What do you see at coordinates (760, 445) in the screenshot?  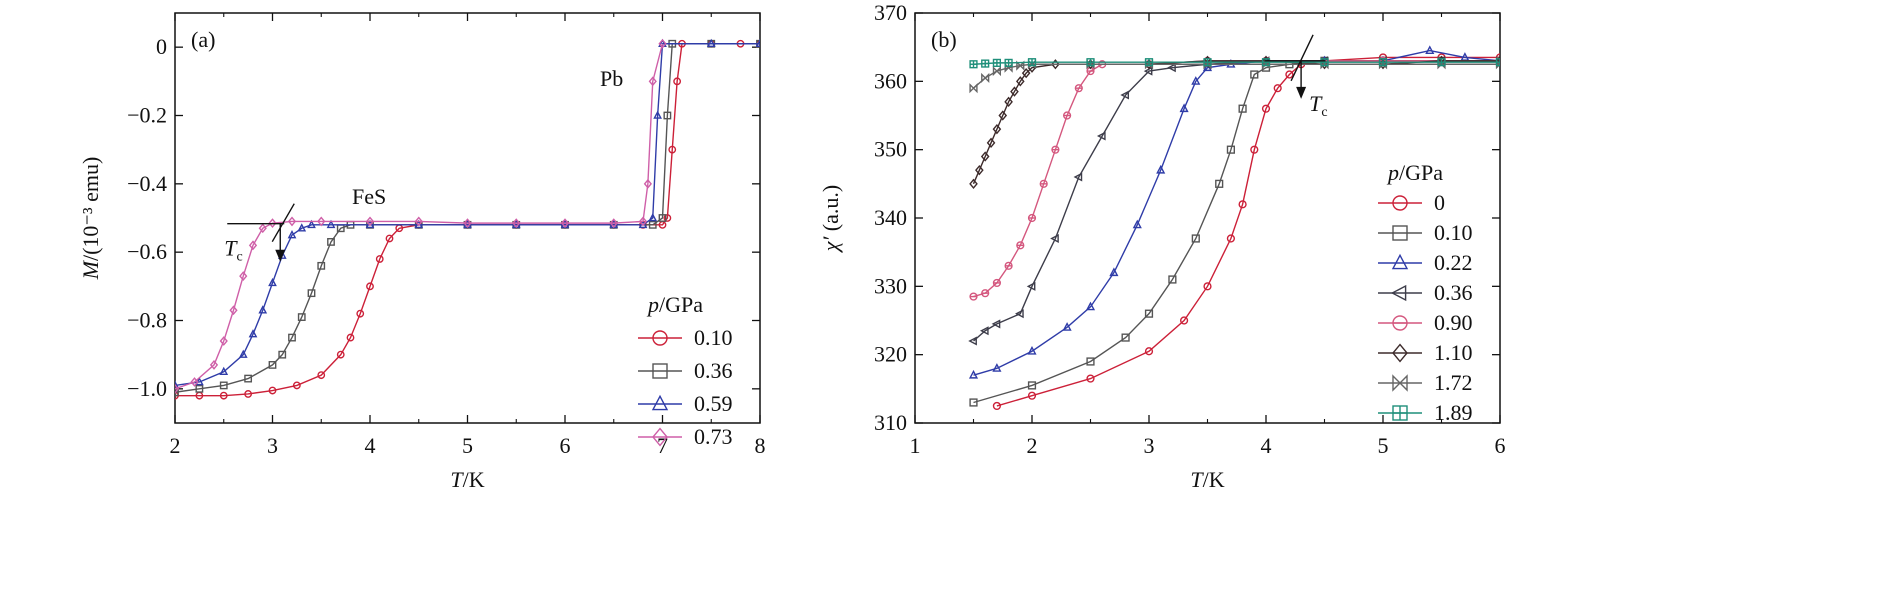 I see `x-tick-label: 8` at bounding box center [760, 445].